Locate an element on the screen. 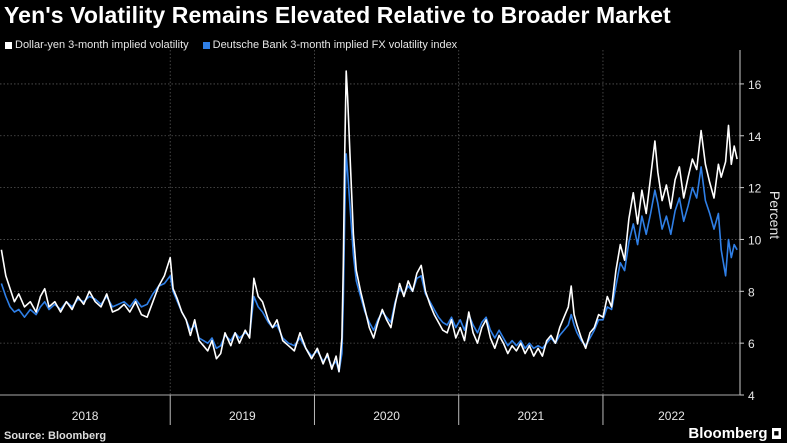 This screenshot has height=443, width=787. source-note: Source: Bloomberg is located at coordinates (55, 436).